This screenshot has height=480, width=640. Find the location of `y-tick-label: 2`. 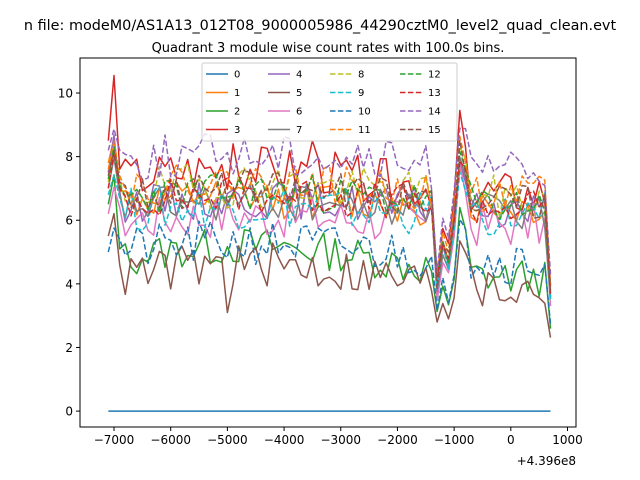

y-tick-label: 2 is located at coordinates (69, 348).